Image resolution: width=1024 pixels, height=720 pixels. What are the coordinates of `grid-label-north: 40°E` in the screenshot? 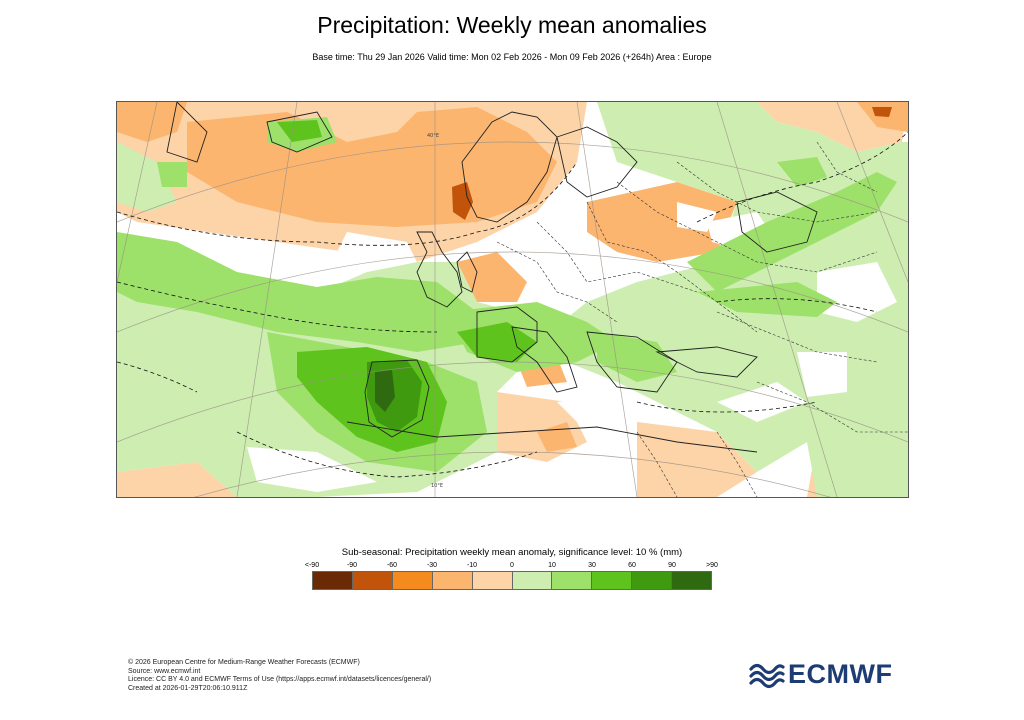 It's located at (433, 136).